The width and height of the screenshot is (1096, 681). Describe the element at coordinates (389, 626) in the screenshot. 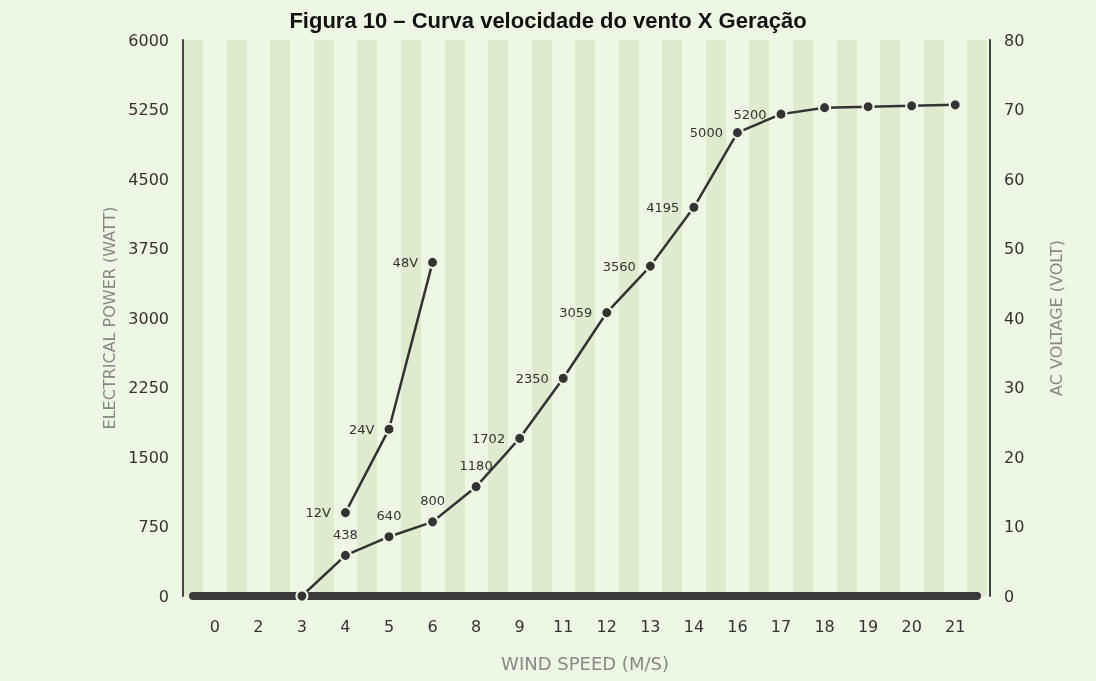

I see `x-tick-label: 5` at that location.